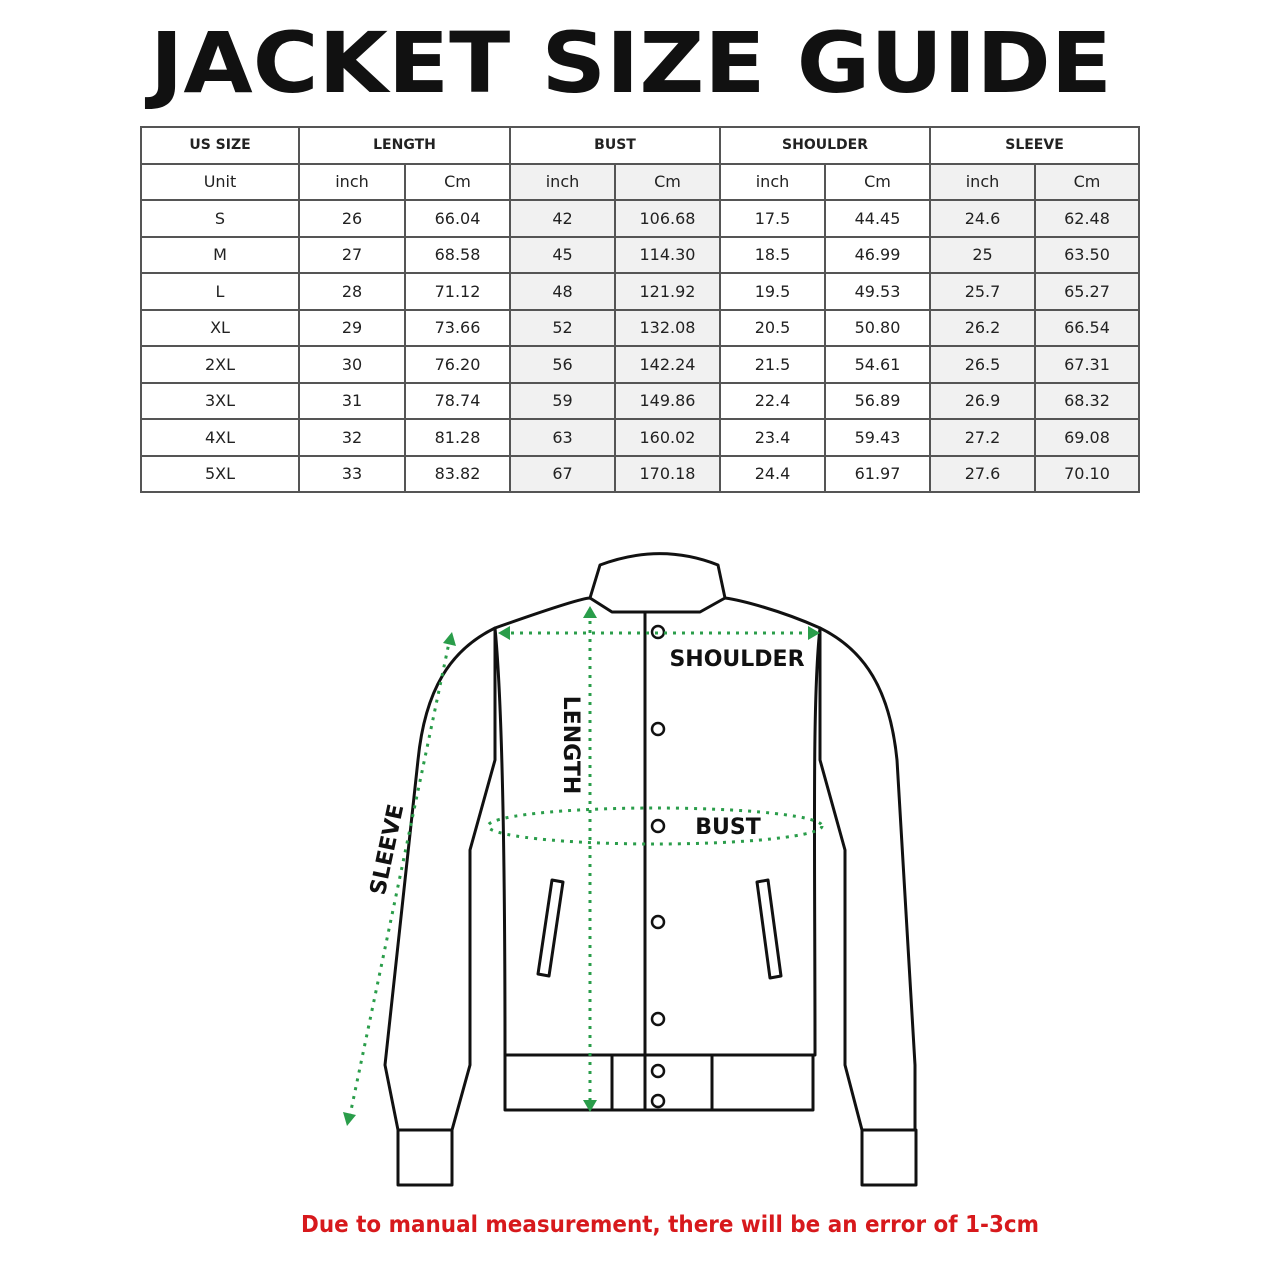  I want to click on measure-cell: 66.04, so click(457, 218).